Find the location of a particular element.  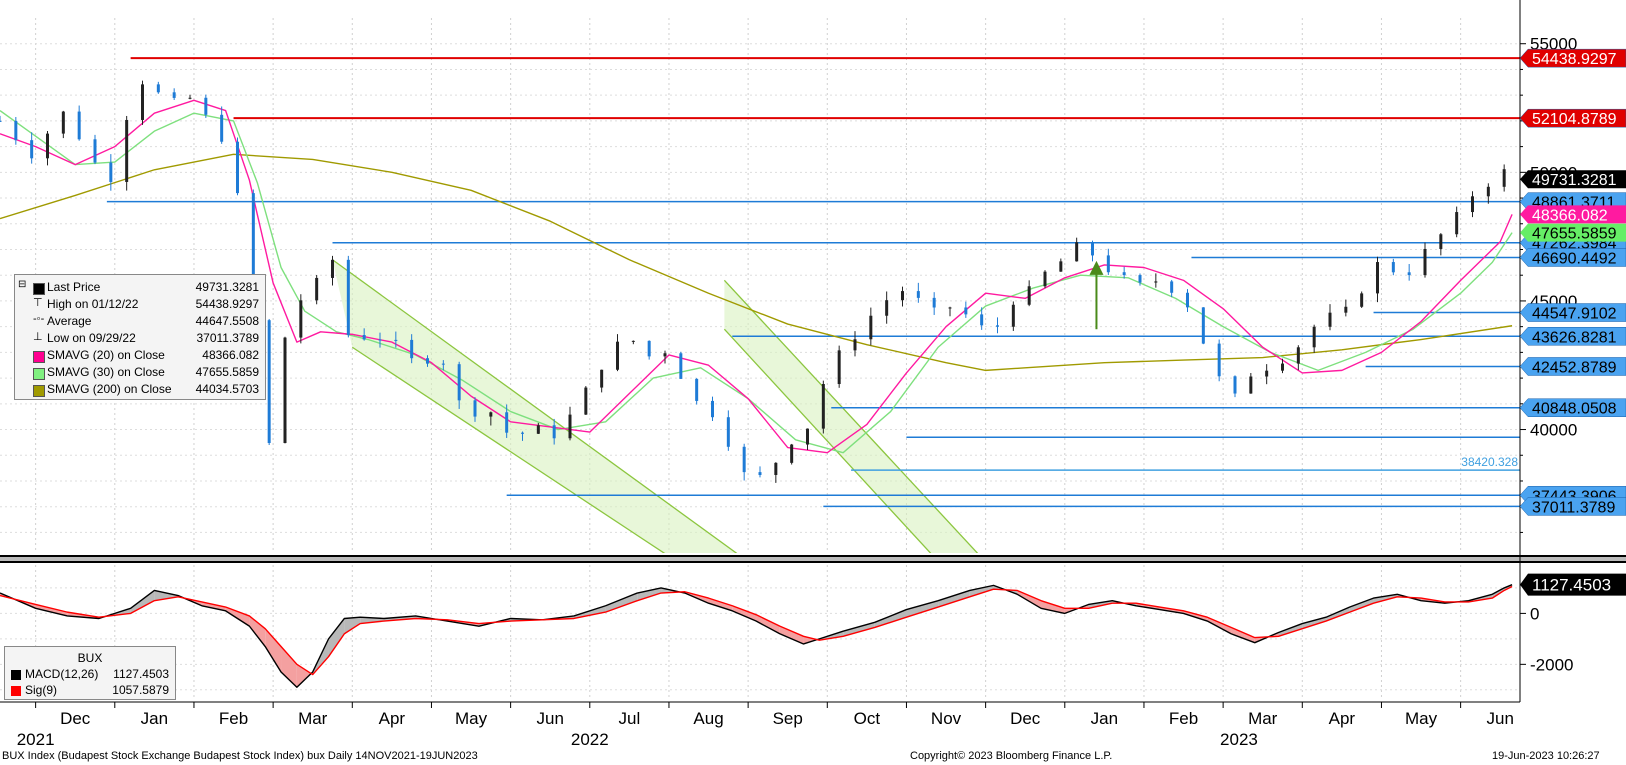

legend-swatch: ⊥ is located at coordinates (38, 337).